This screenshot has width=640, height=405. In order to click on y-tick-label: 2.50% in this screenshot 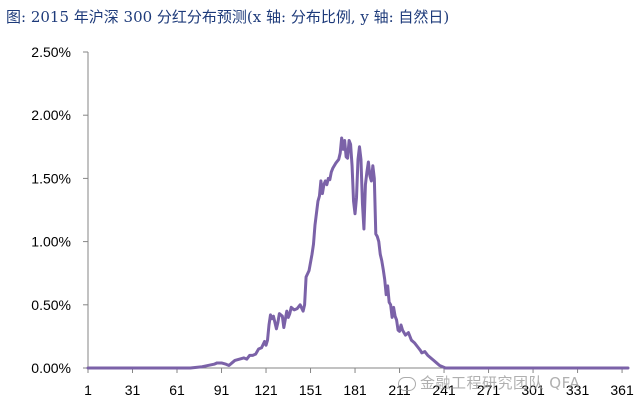, I will do `click(51, 52)`.